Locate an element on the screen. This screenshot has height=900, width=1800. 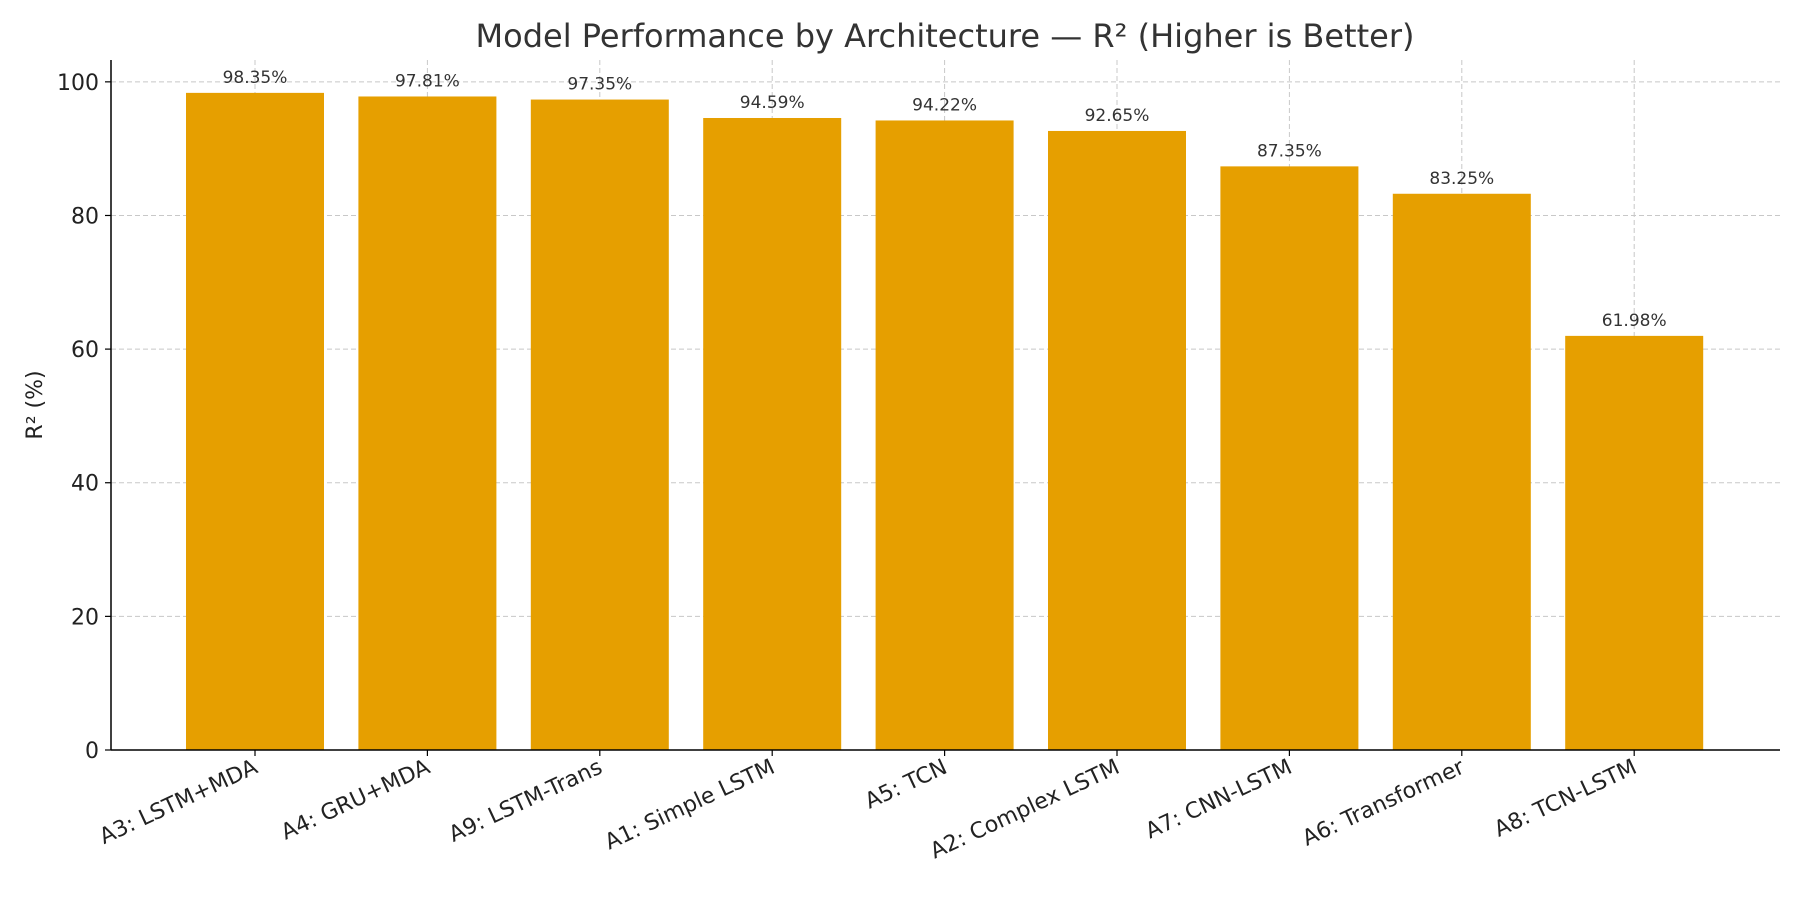
y-tick-label: 100 is located at coordinates (78, 83).